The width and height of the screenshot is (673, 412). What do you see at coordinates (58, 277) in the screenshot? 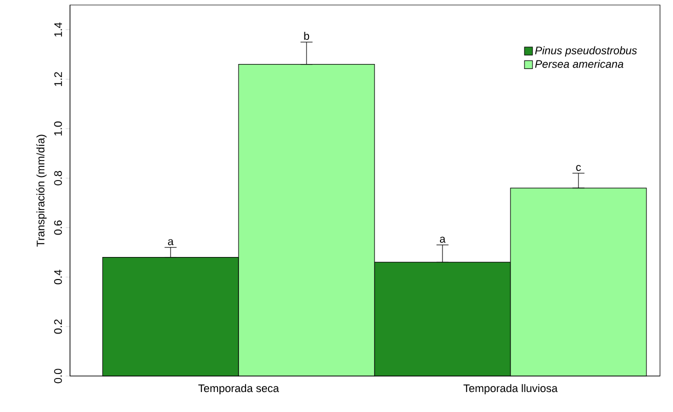
I see `y-tick-label: 0.4` at bounding box center [58, 277].